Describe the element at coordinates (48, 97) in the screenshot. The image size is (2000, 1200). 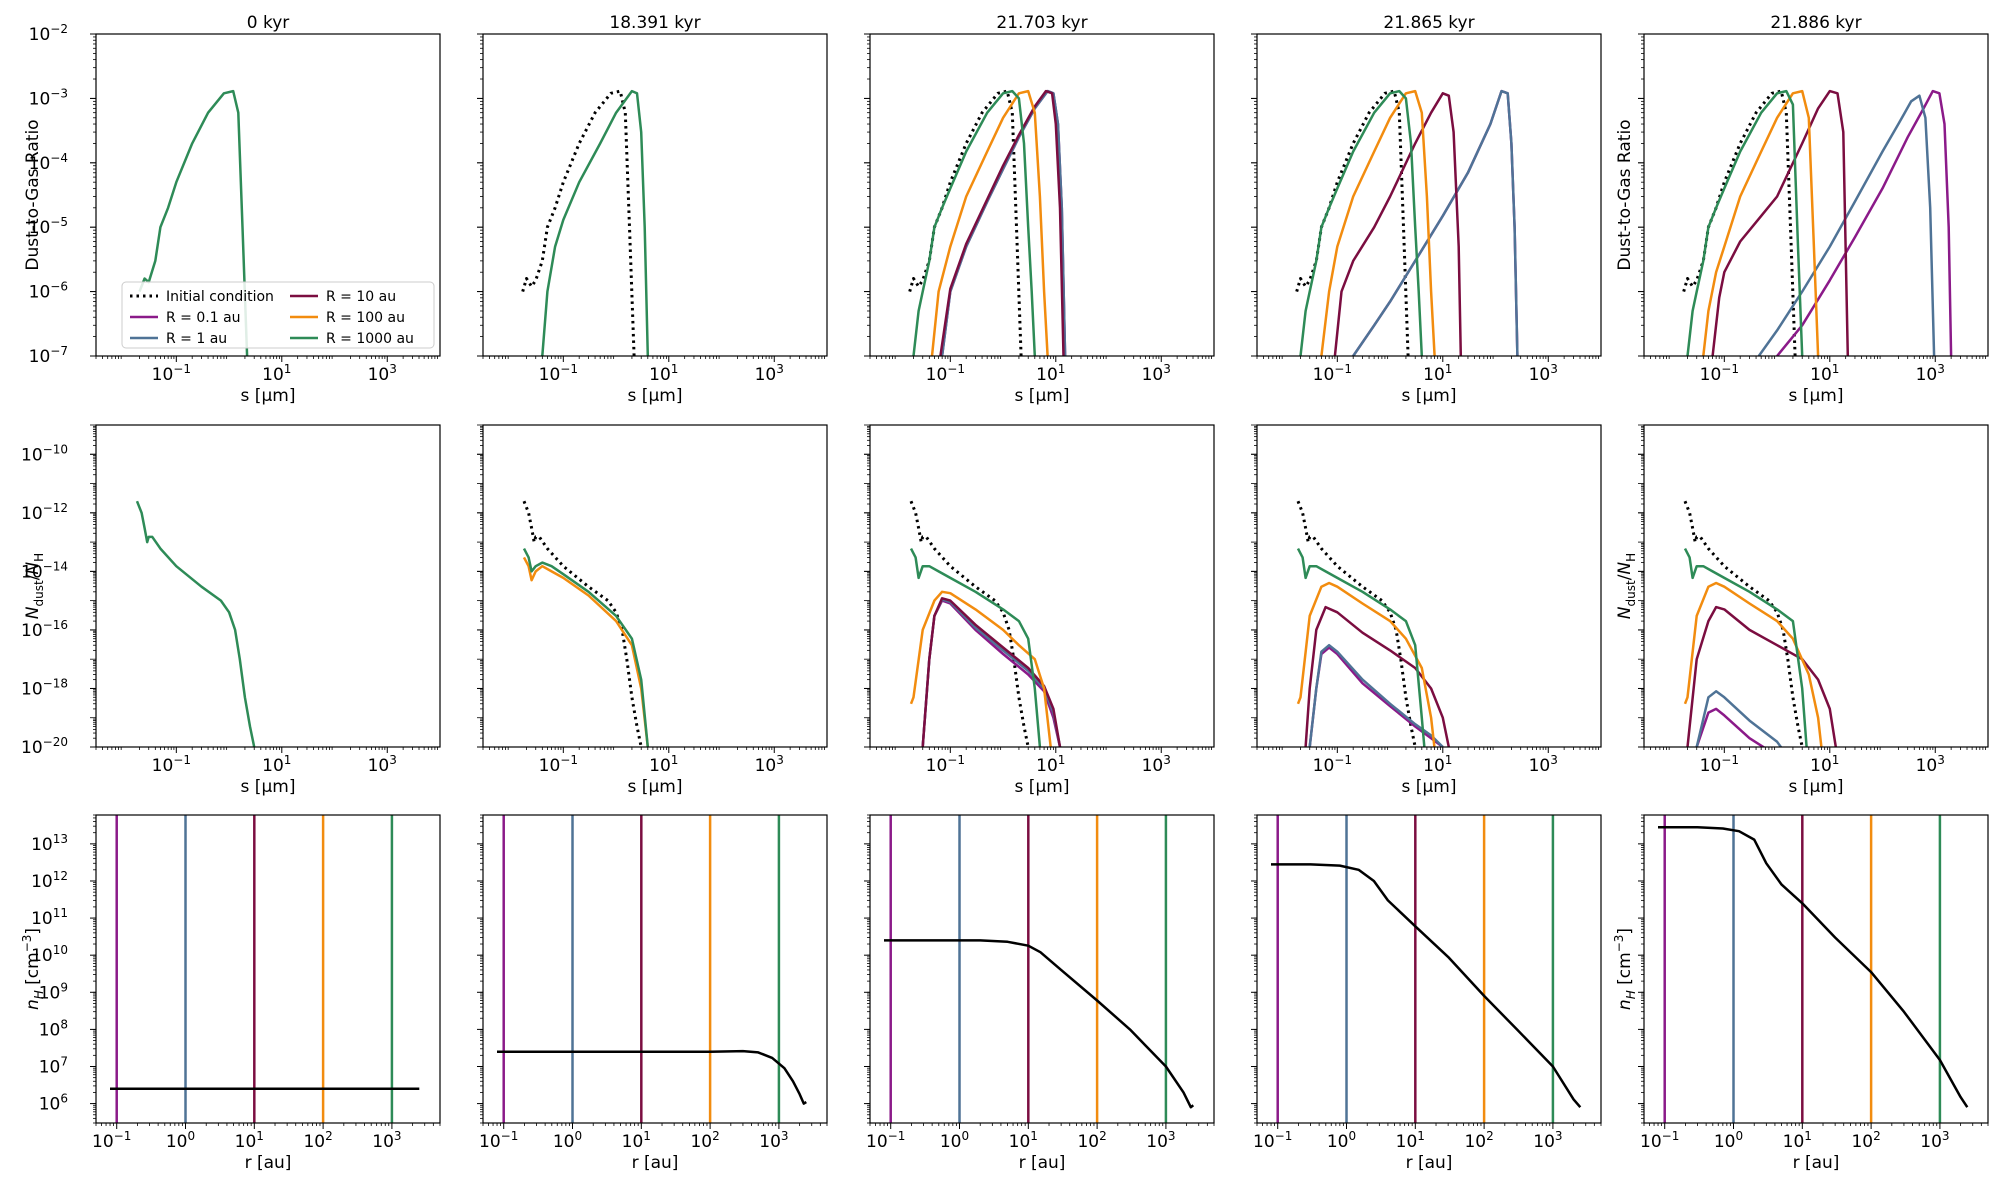
I see `y-tick-label: 10⁻³` at that location.